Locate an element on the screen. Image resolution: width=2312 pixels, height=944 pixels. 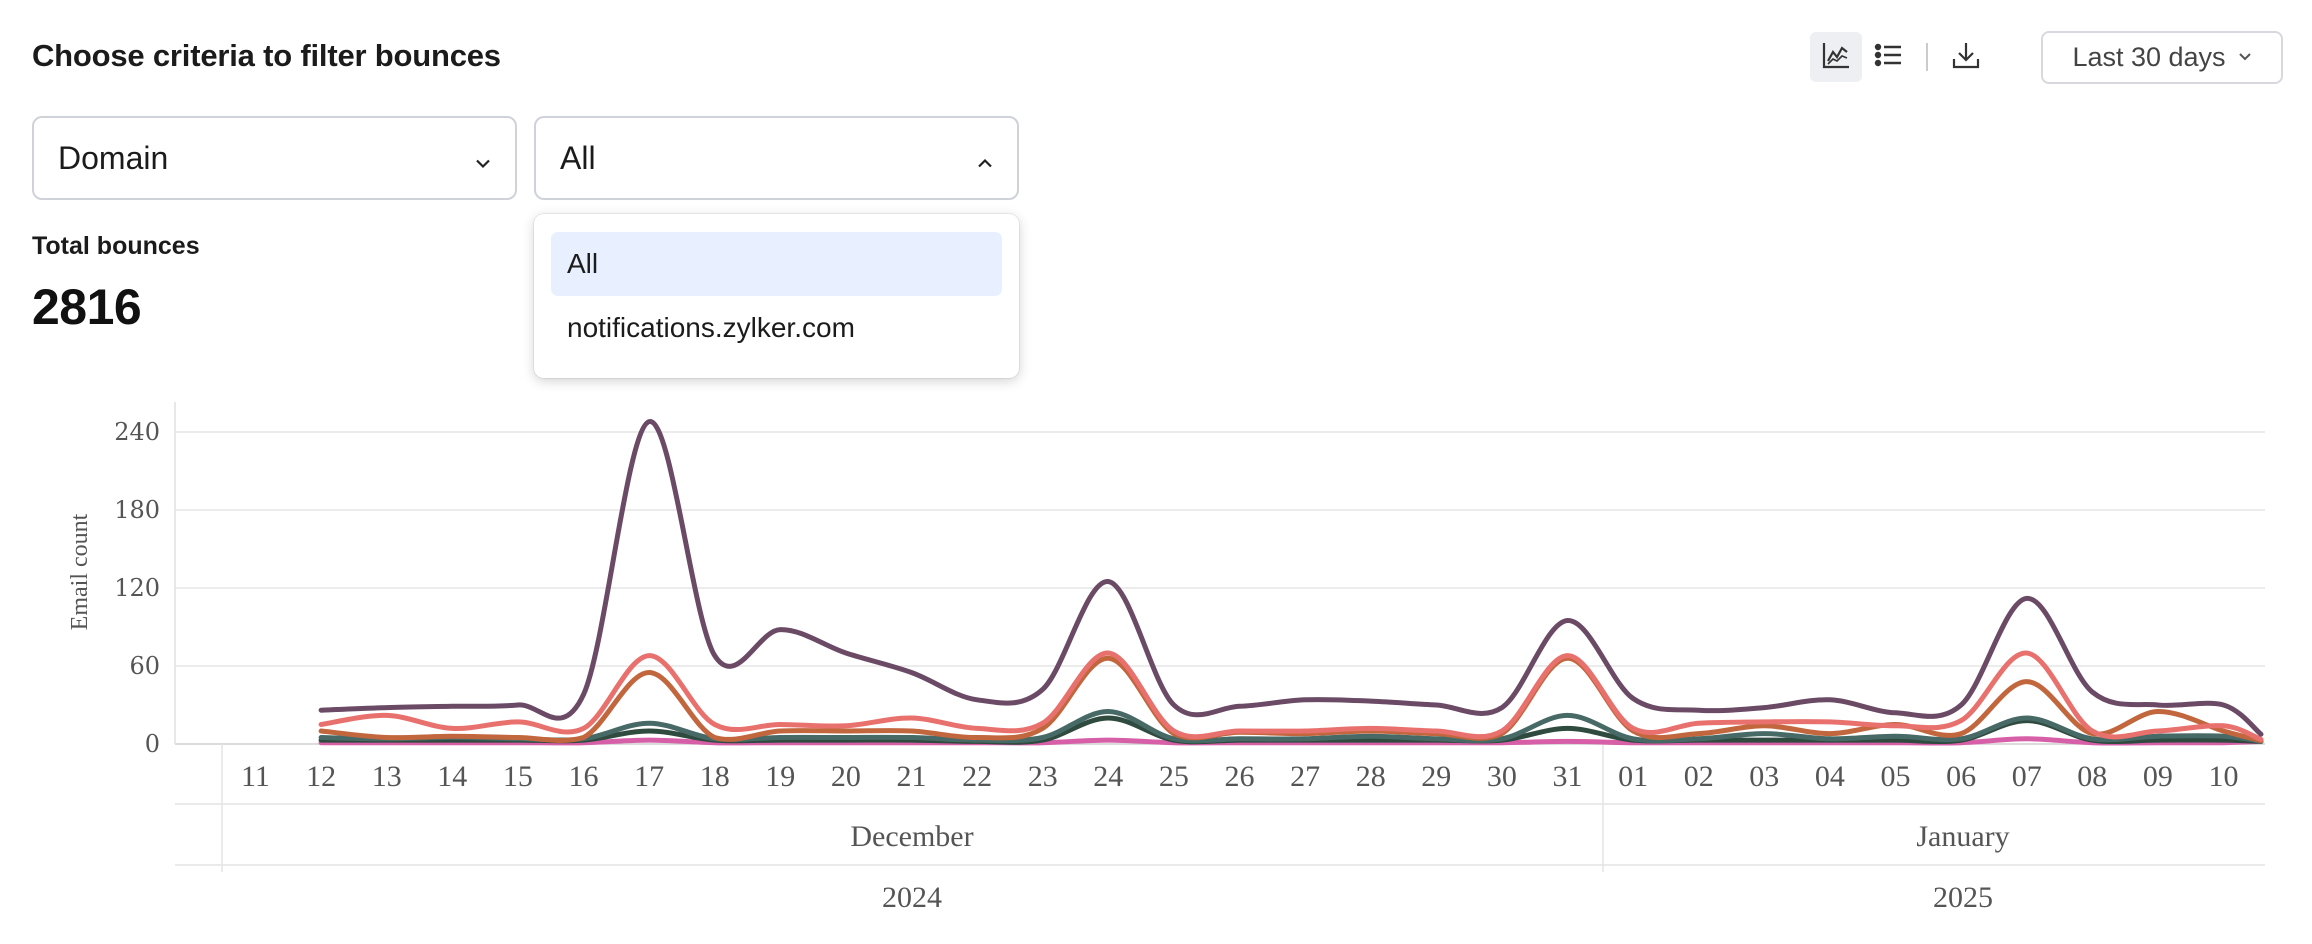
x-tick-label: 18 is located at coordinates (715, 776).